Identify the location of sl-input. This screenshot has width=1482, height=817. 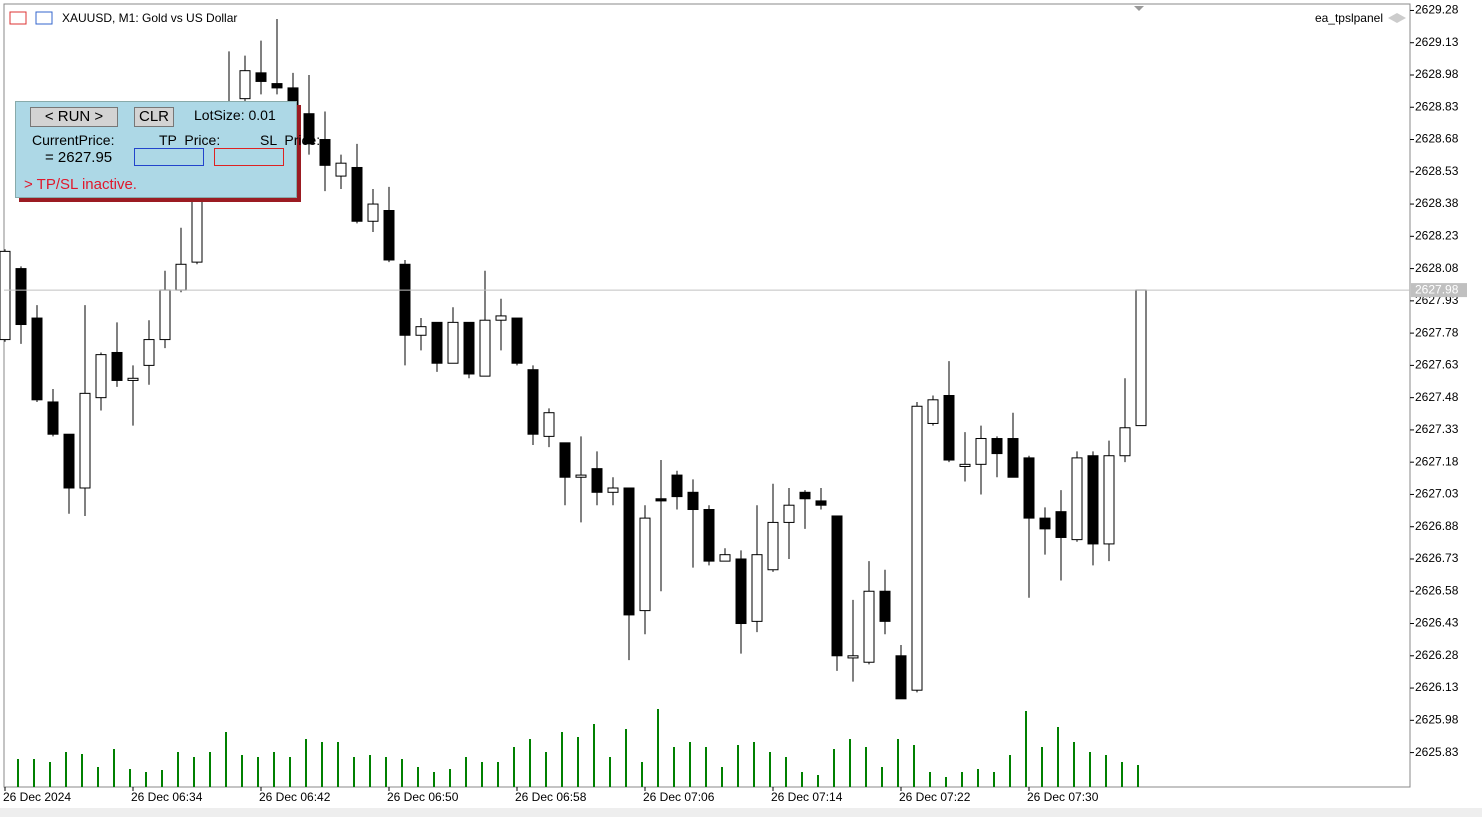
(249, 157).